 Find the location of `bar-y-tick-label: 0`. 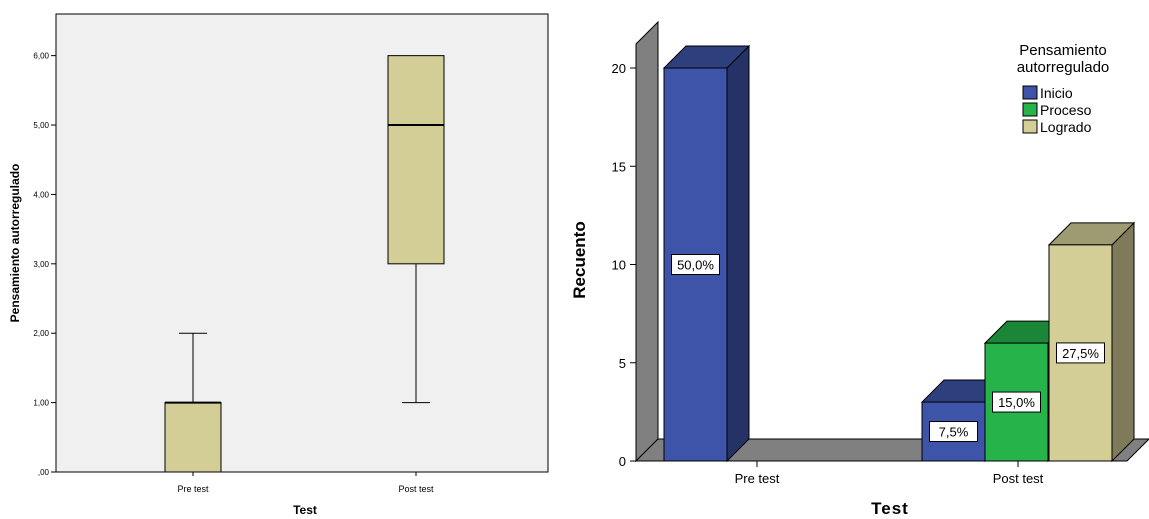

bar-y-tick-label: 0 is located at coordinates (622, 461).